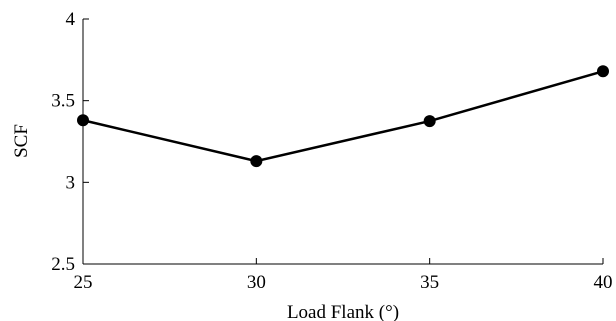 The image size is (616, 321). Describe the element at coordinates (21, 141) in the screenshot. I see `y-axis-title: SCF` at that location.